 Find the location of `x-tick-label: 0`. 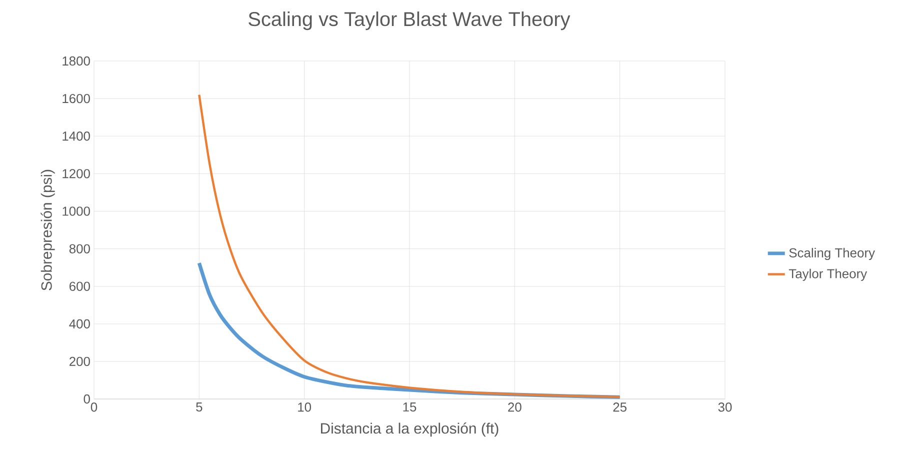

x-tick-label: 0 is located at coordinates (94, 407).